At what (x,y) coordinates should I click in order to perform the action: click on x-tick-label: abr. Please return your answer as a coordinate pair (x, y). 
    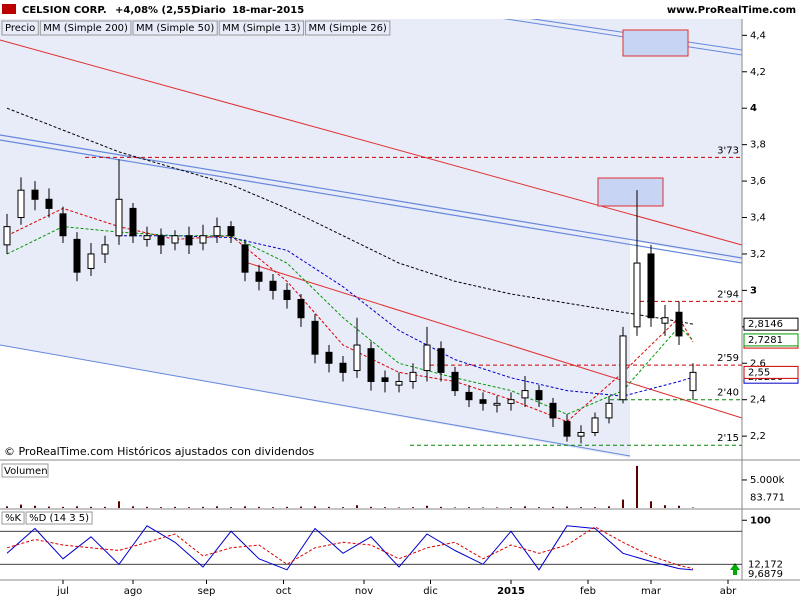
    Looking at the image, I should click on (728, 591).